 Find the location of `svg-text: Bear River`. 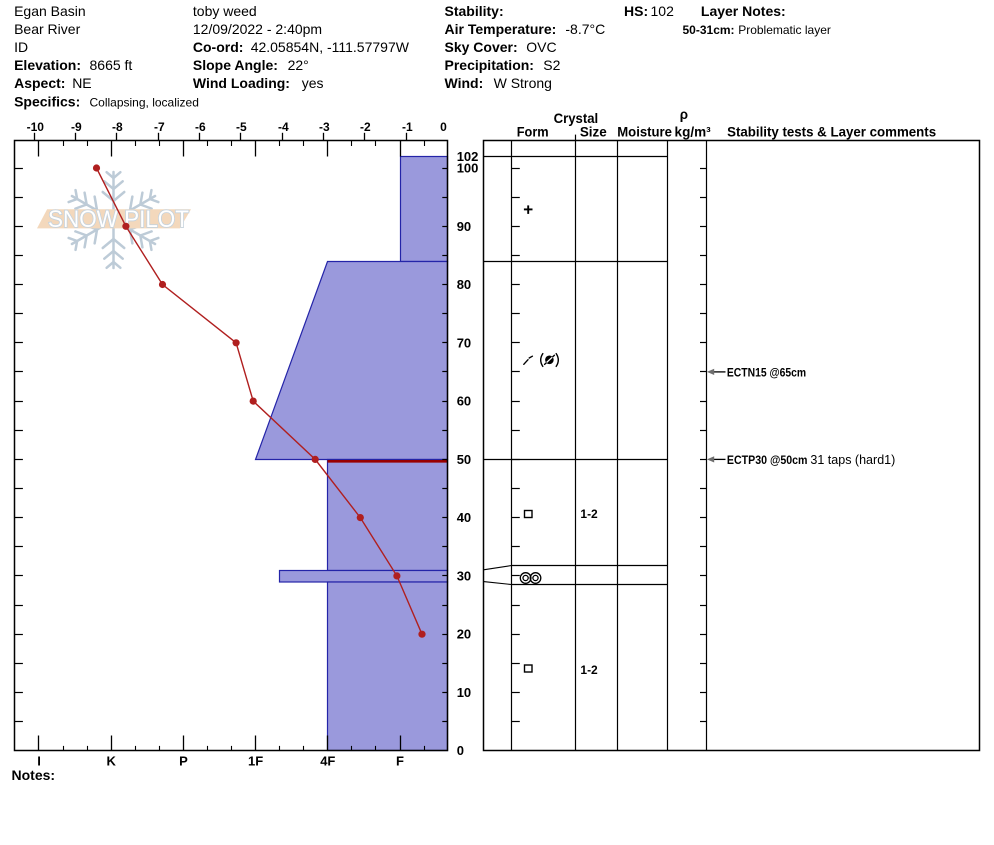

svg-text: Bear River is located at coordinates (47, 29).